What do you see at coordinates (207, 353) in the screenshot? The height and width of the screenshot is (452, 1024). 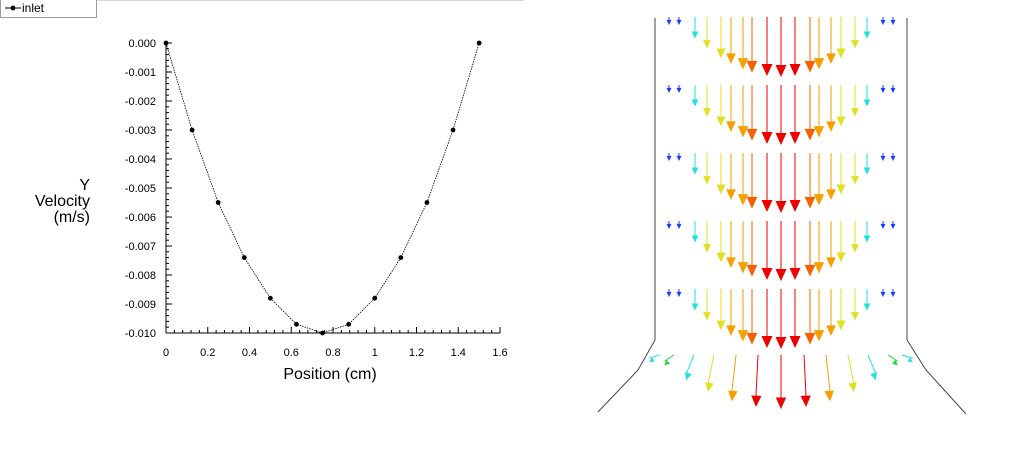 I see `x-tick-label: 0.2` at bounding box center [207, 353].